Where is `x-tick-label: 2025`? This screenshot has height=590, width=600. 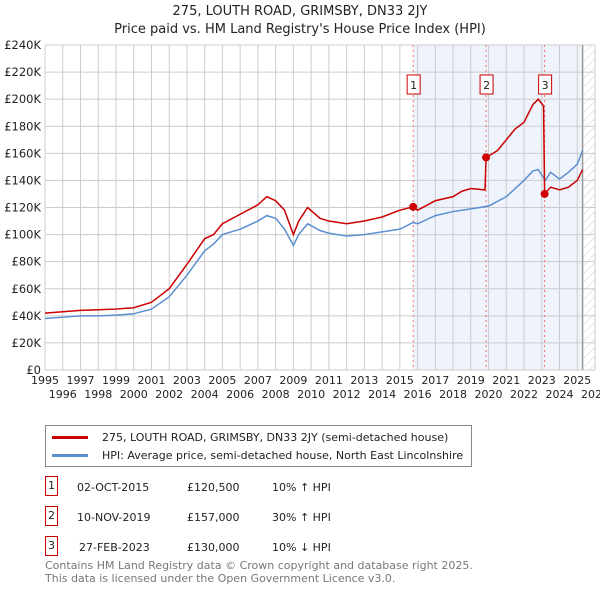
x-tick-label: 2025 is located at coordinates (577, 380).